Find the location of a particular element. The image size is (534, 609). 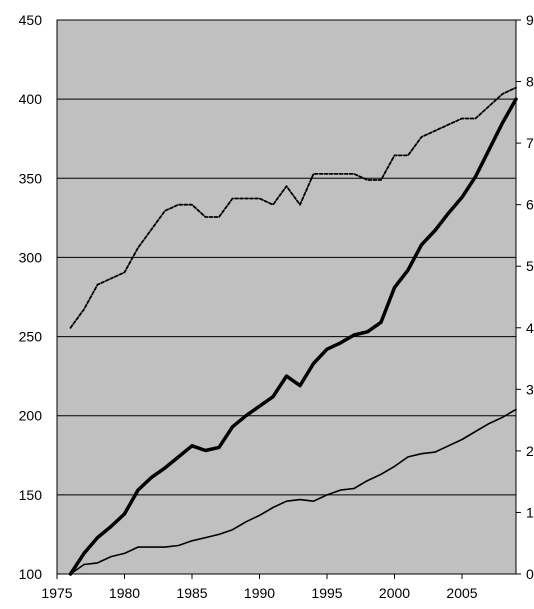

x-axis-tick-label: 1995 is located at coordinates (326, 593).